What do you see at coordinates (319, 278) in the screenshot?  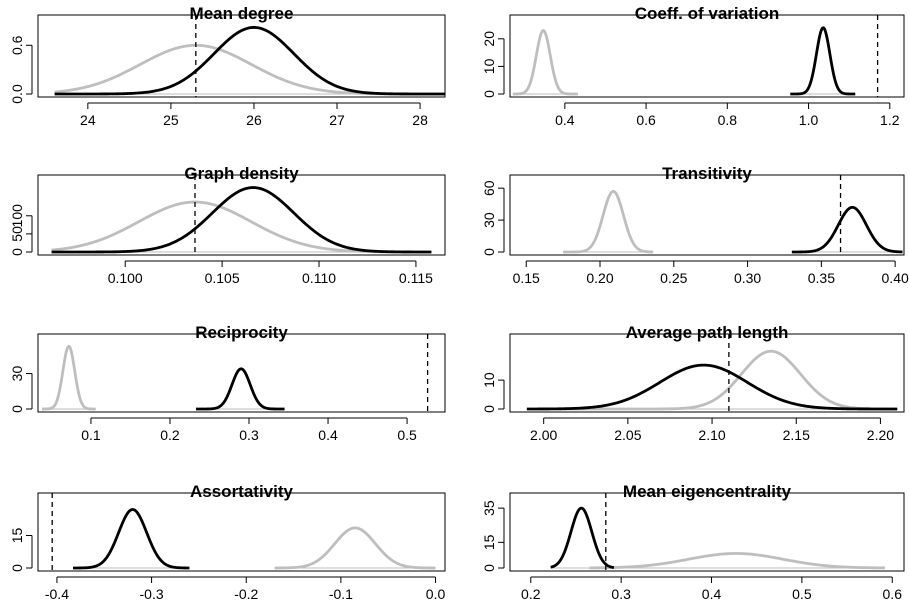 I see `x-tick-label: 0.110` at bounding box center [319, 278].